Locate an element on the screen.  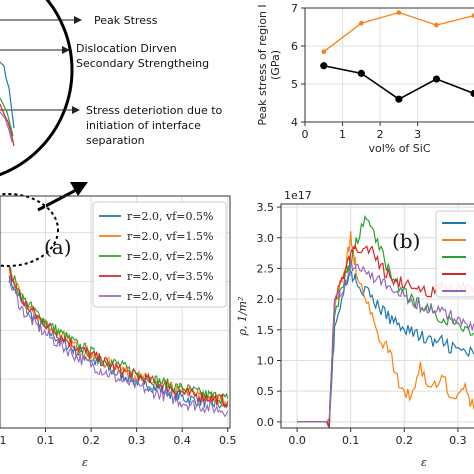
inset-xtick-label: 3 is located at coordinates (417, 134).